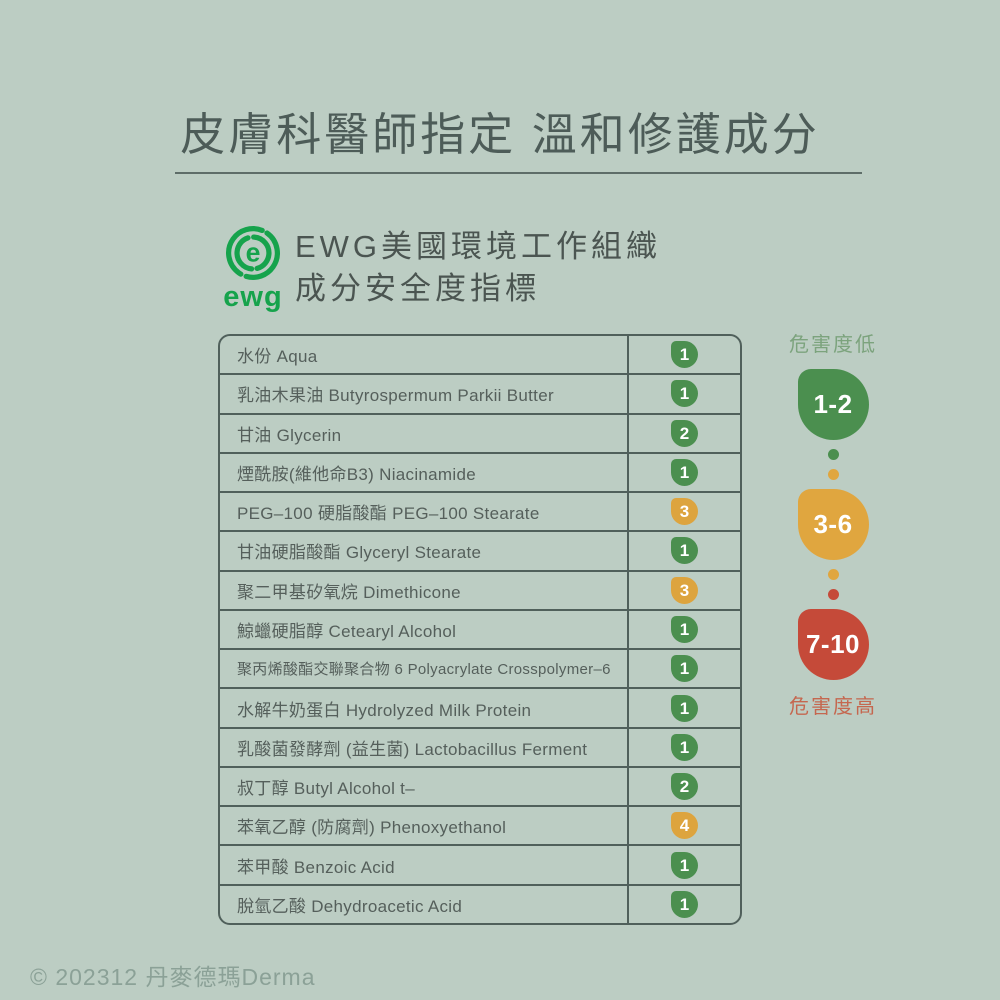 The width and height of the screenshot is (1000, 1000). Describe the element at coordinates (347, 631) in the screenshot. I see `ingredient-name: 鯨蠟硬脂醇 Cetearyl Alcohol` at that location.